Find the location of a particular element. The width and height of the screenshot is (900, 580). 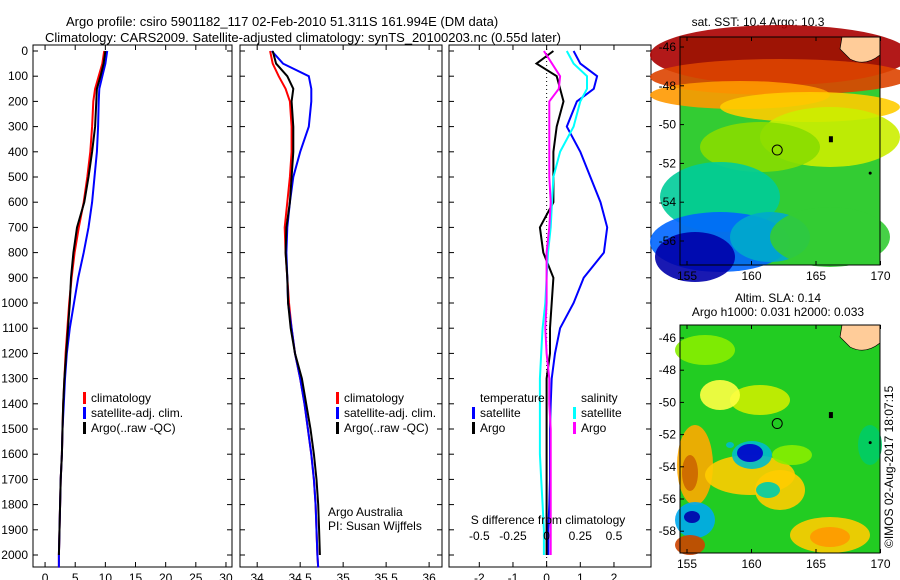

sst-map-xtick-label: 165 is located at coordinates (816, 276).